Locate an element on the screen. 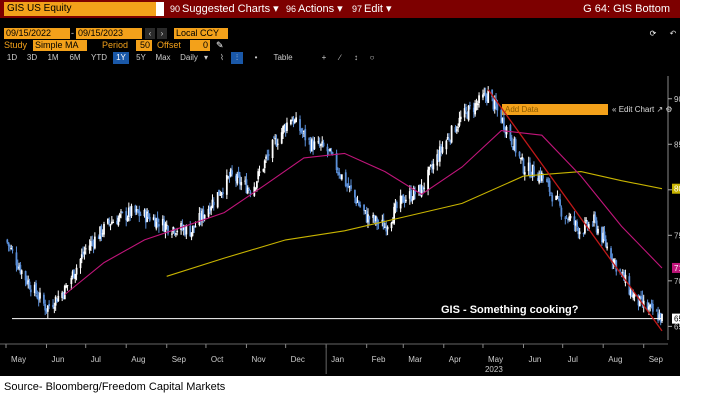  refresh-icon: ⟳ is located at coordinates (653, 33).